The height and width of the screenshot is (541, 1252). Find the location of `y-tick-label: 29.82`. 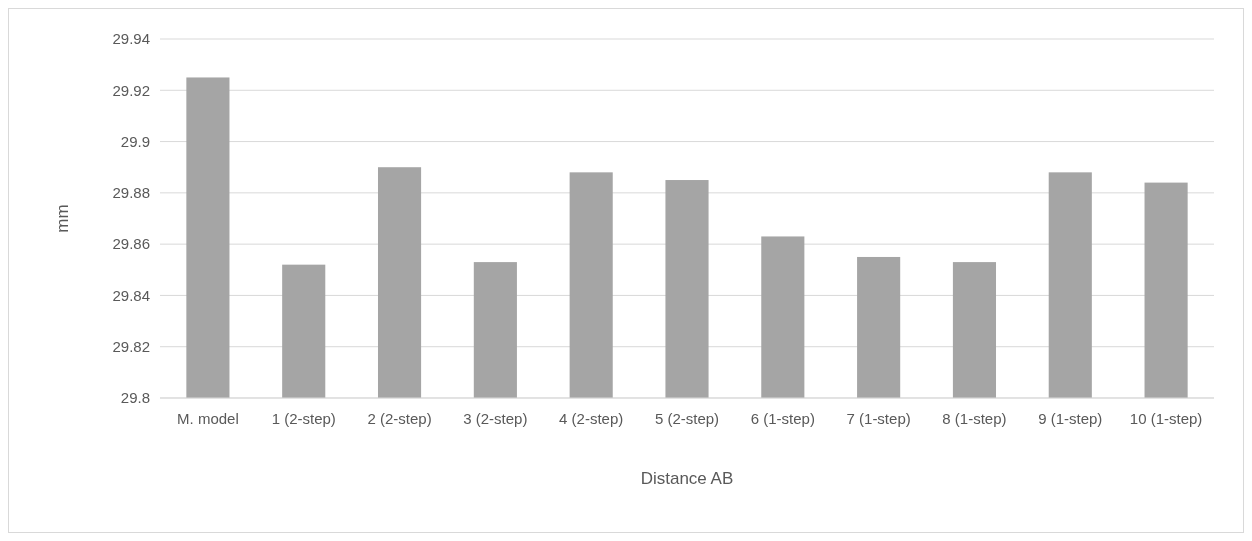

y-tick-label: 29.82 is located at coordinates (131, 346).